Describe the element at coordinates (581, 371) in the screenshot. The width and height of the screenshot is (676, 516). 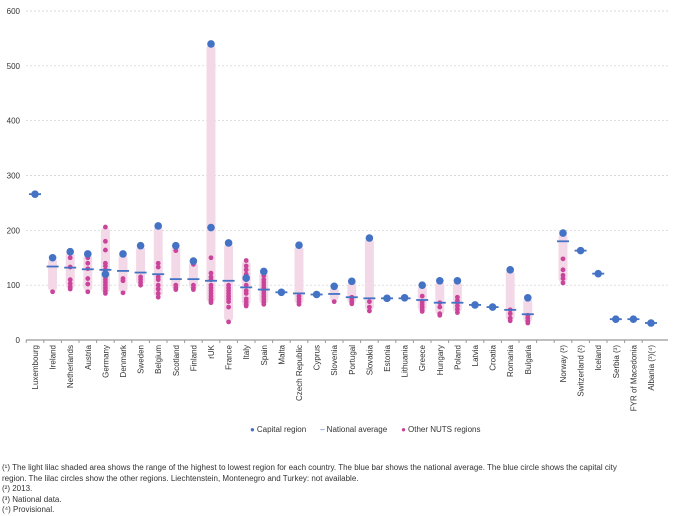
I see `x-tick-label: Switzerland (²)` at that location.